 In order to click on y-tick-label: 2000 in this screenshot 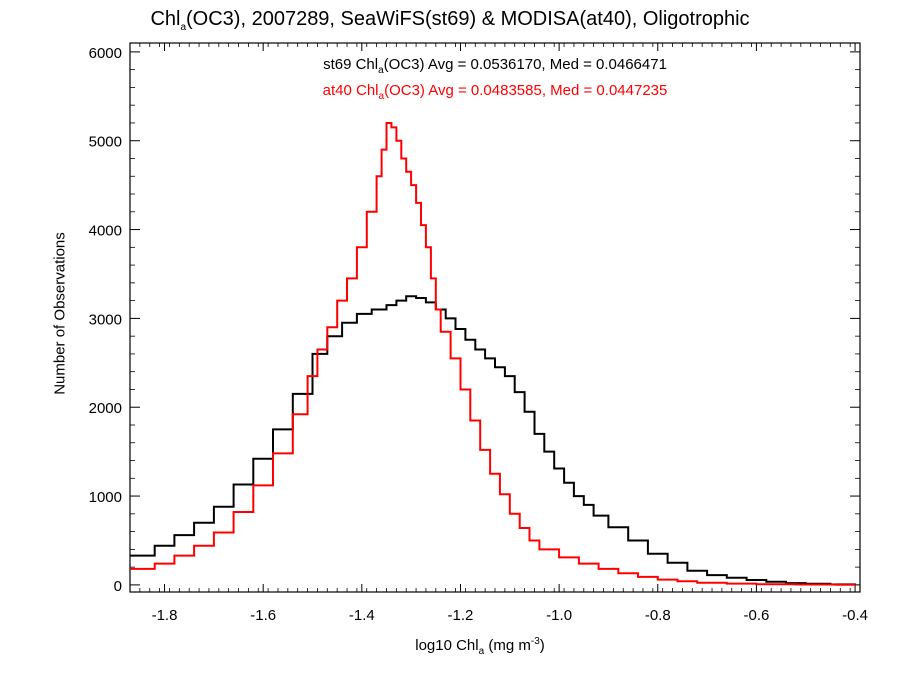, I will do `click(105, 408)`.